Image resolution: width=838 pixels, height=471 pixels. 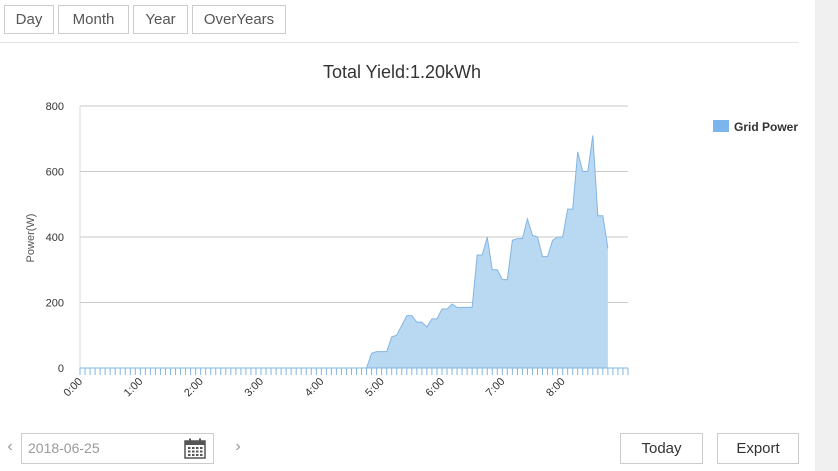 I want to click on x-tick-label: 1:00, so click(x=134, y=388).